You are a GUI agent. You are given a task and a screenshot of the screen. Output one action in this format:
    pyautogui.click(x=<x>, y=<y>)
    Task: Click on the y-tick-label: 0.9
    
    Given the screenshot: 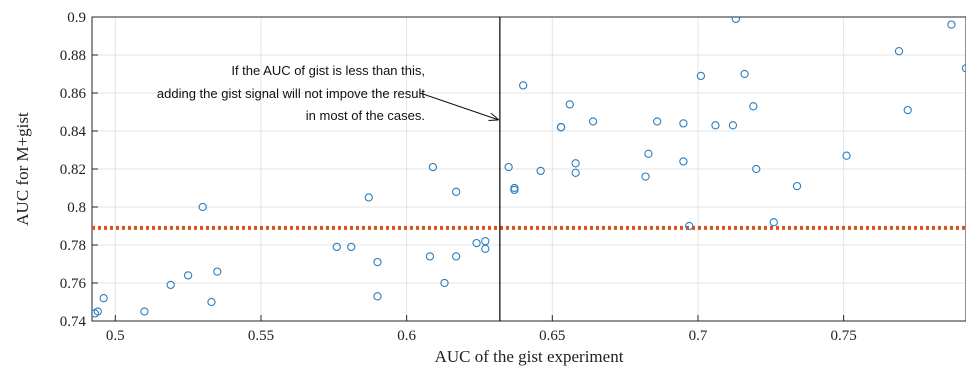 What is the action you would take?
    pyautogui.click(x=76, y=18)
    